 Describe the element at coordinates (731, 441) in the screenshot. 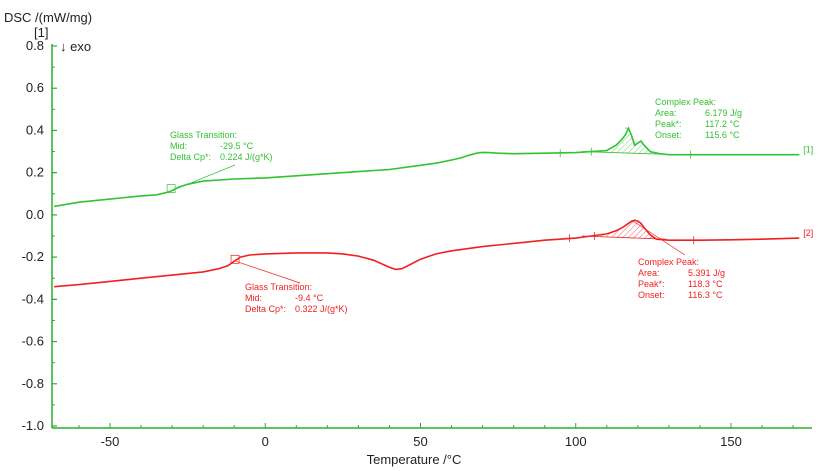

I see `x-tick-label: 150` at that location.